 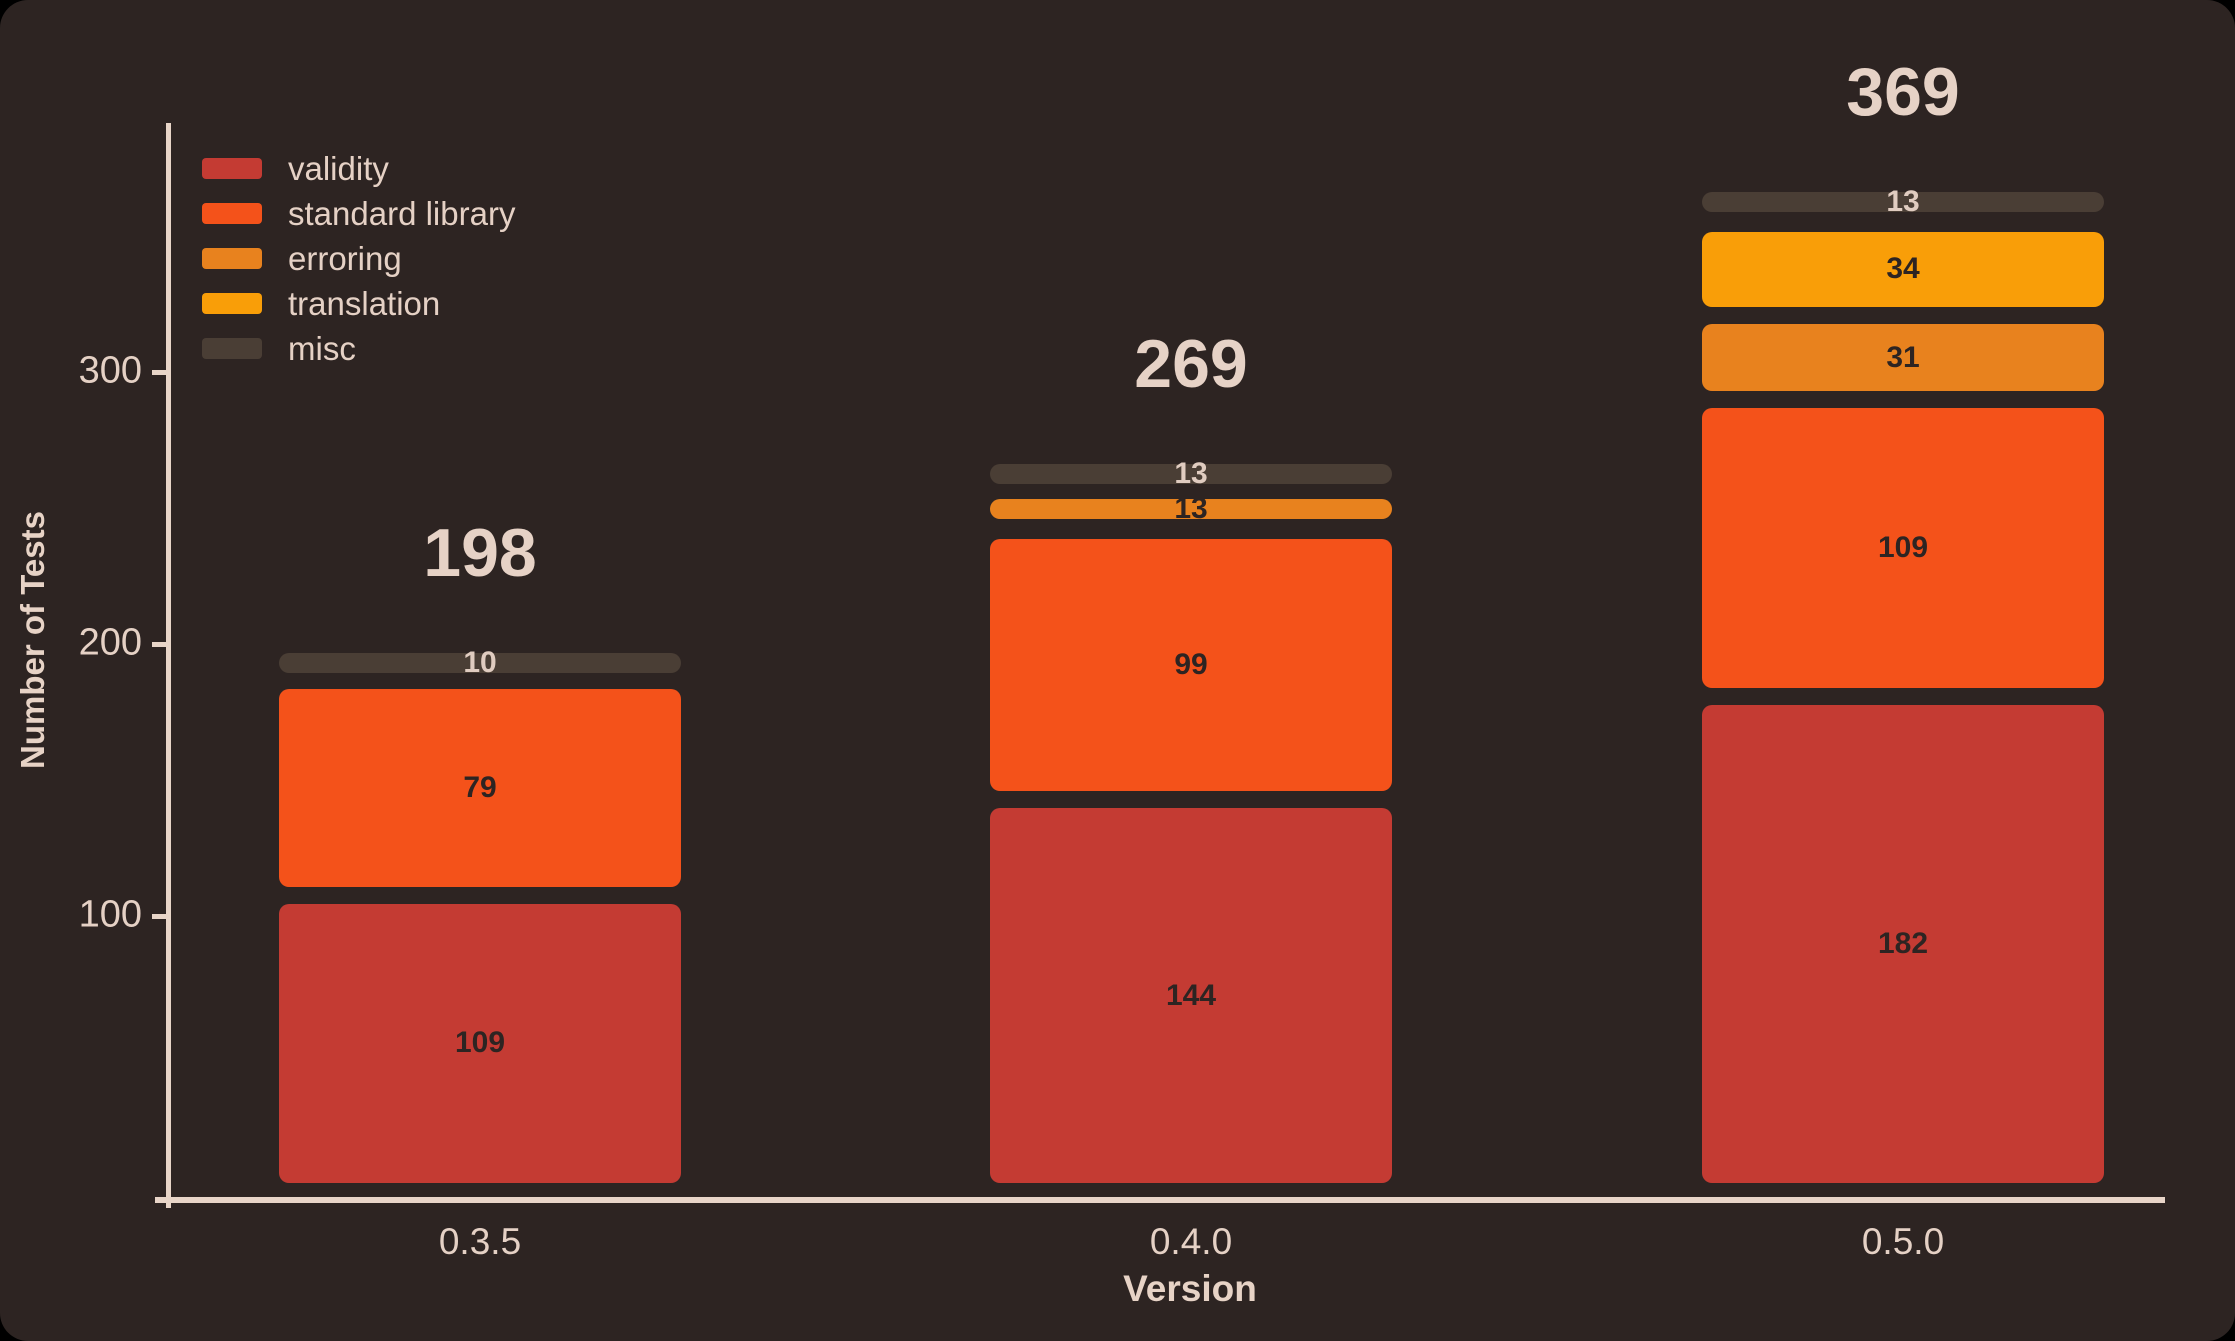 I want to click on bar-segment-translation: 34, so click(x=1903, y=269).